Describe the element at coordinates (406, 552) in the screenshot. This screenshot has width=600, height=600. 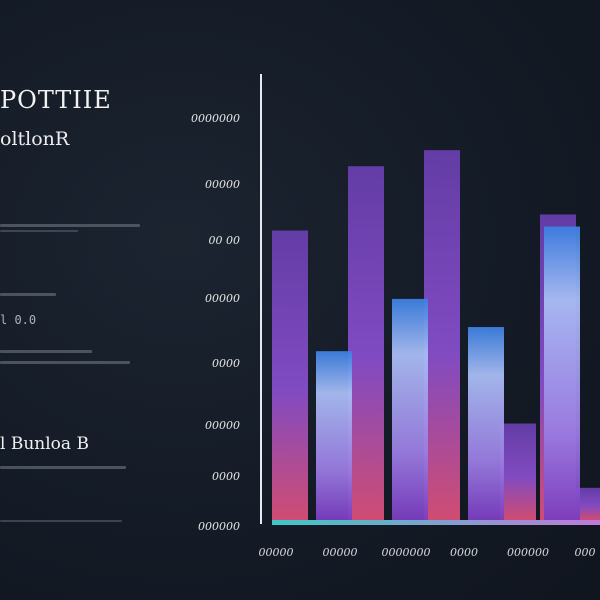
I see `x-tick-label: 0000000` at that location.